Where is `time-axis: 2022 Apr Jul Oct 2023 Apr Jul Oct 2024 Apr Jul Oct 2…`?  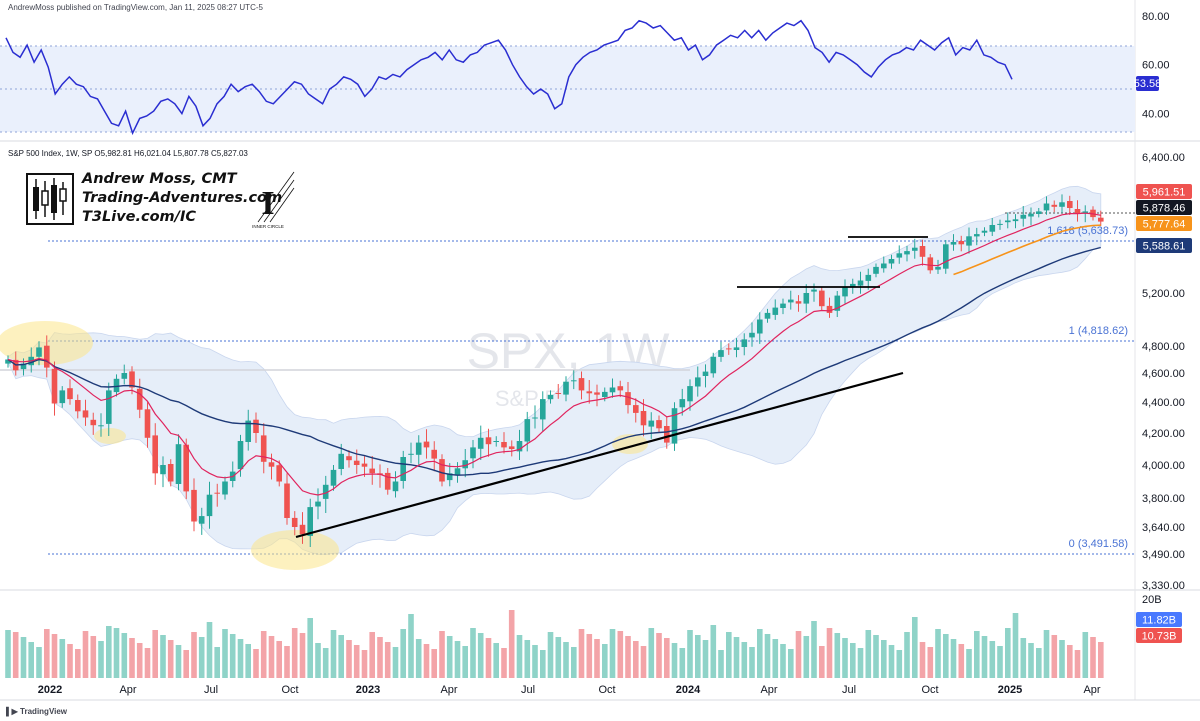
time-axis: 2022 Apr Jul Oct 2023 Apr Jul Oct 2024 Apr Jul Oct 2… is located at coordinates (569, 690).